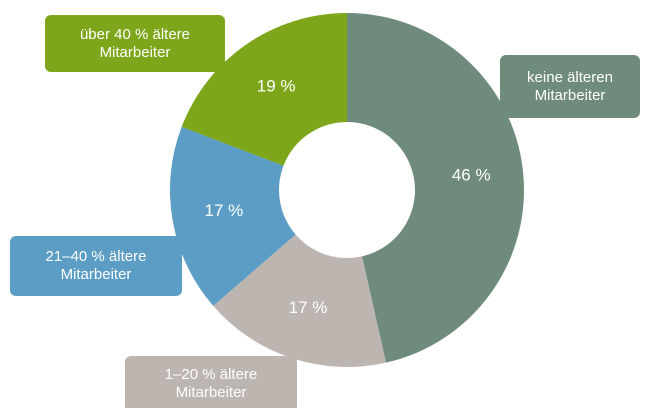 Image resolution: width=657 pixels, height=408 pixels. I want to click on category-label: 21–40 % ältere Mitarbeiter, so click(96, 266).